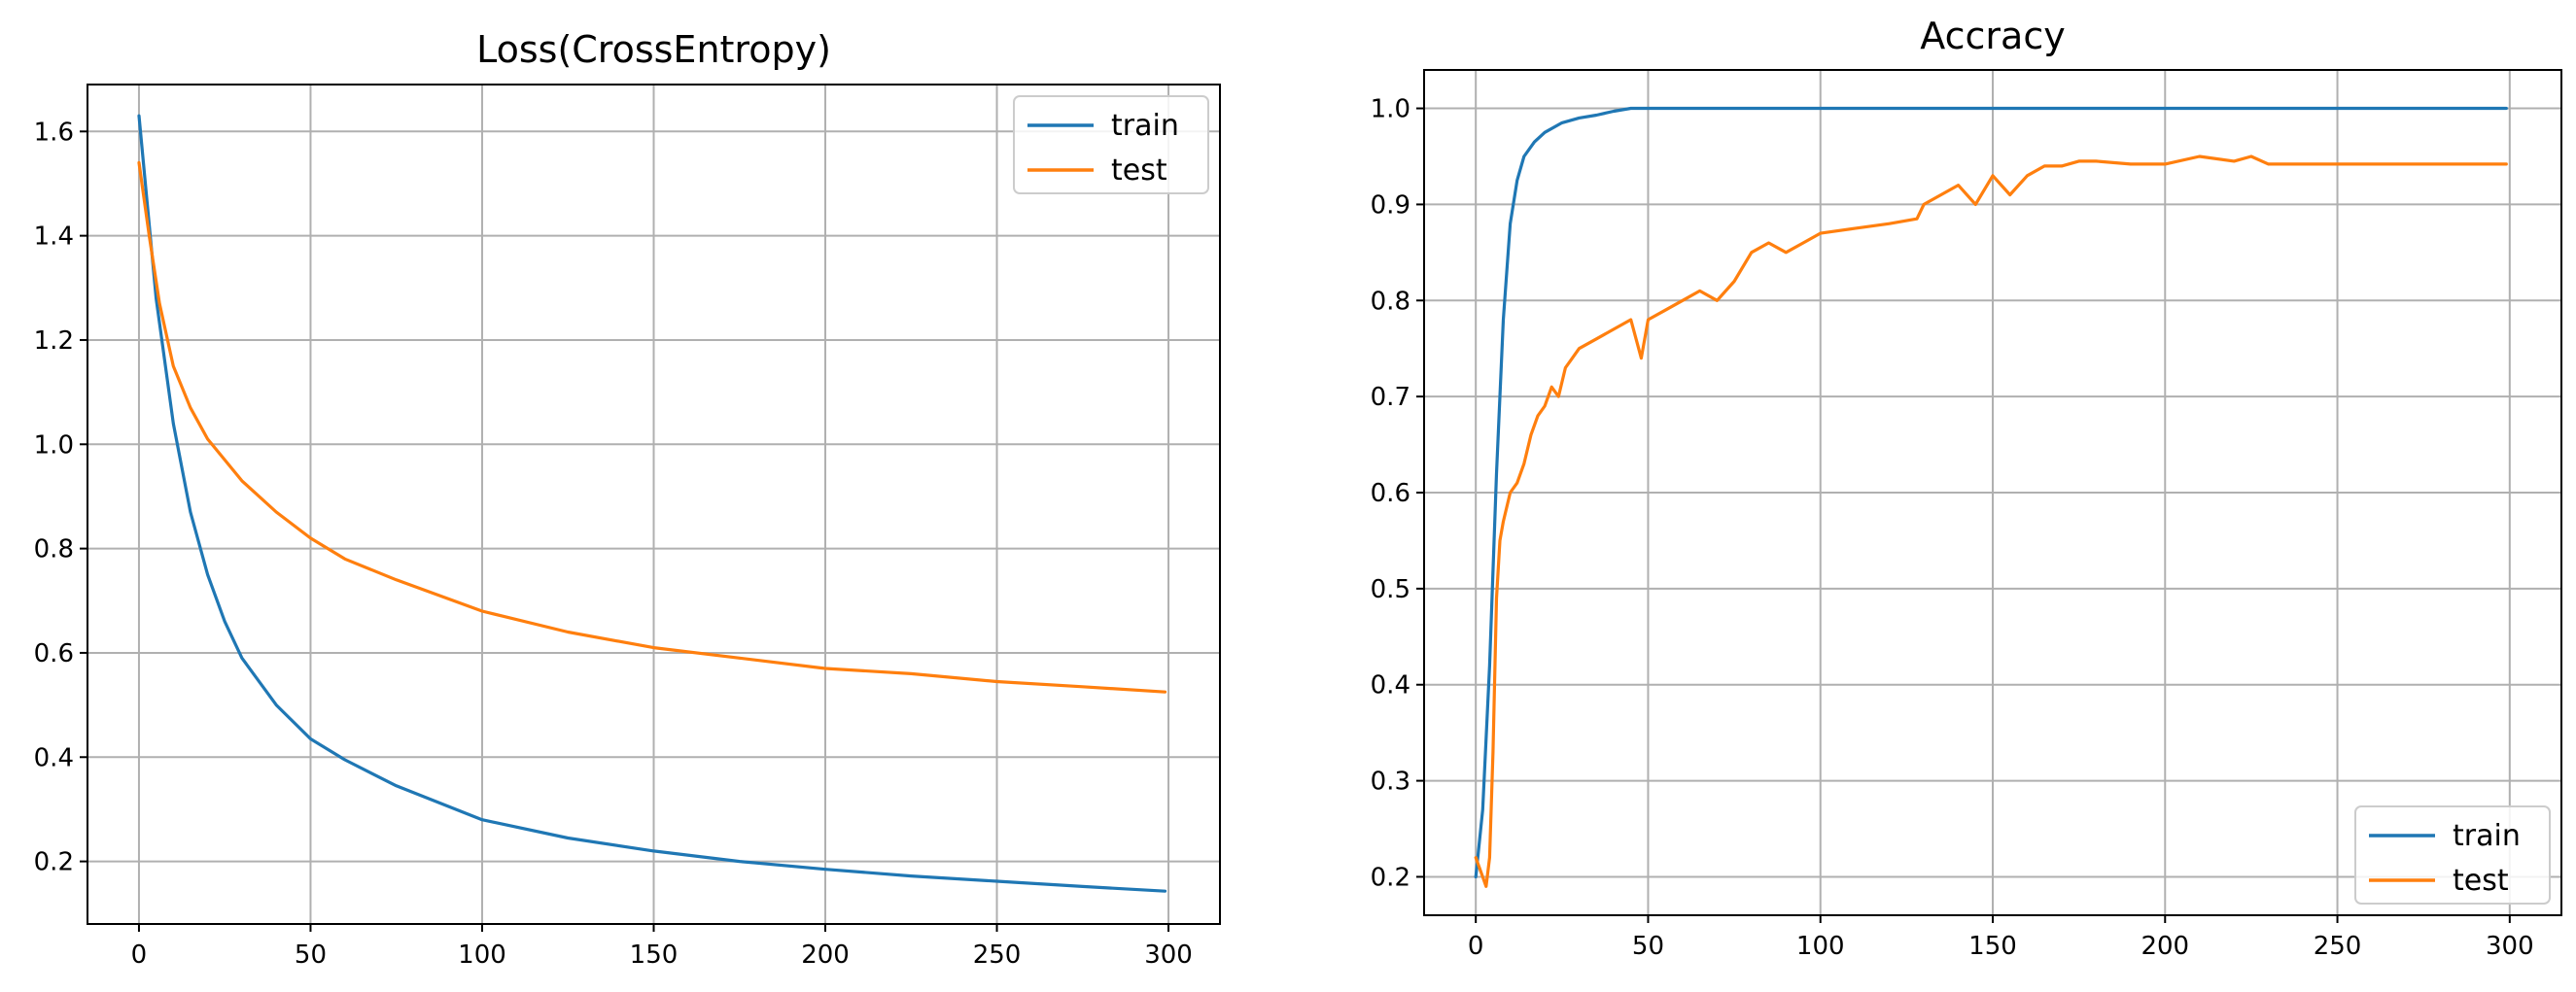 Image resolution: width=2576 pixels, height=992 pixels. I want to click on chart1-ytick-label-8: 1.0, so click(1390, 109).